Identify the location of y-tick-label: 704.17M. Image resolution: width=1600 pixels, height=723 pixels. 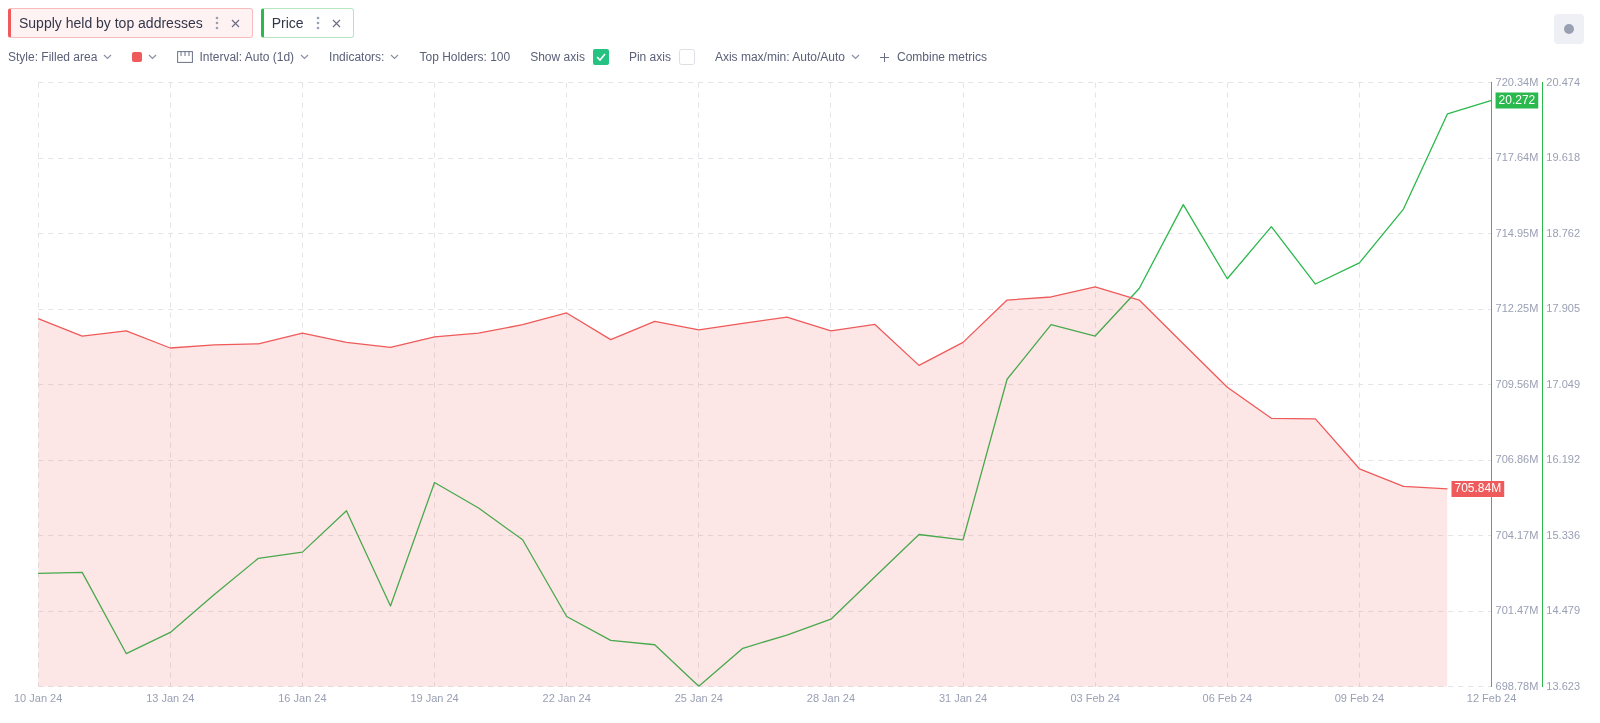
(1517, 534).